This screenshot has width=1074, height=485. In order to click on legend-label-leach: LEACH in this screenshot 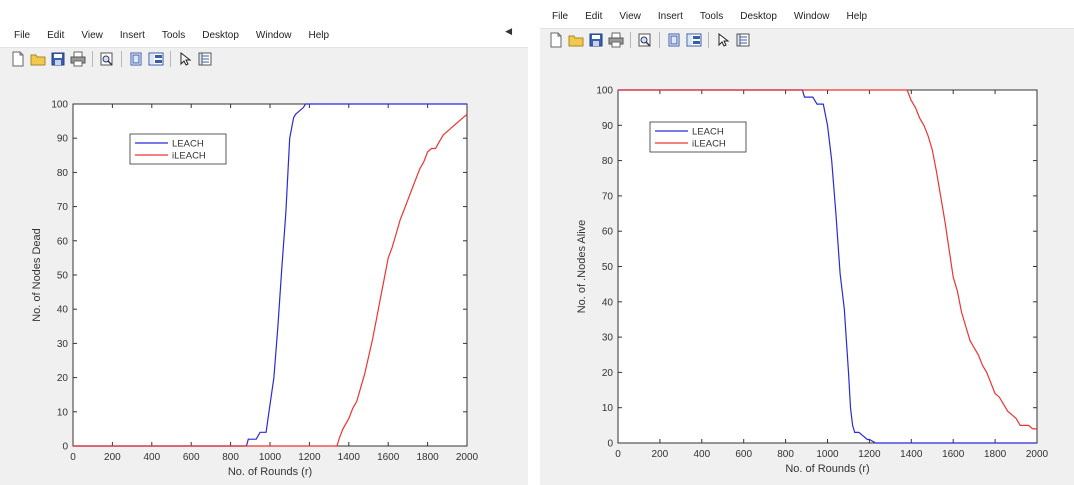, I will do `click(708, 132)`.